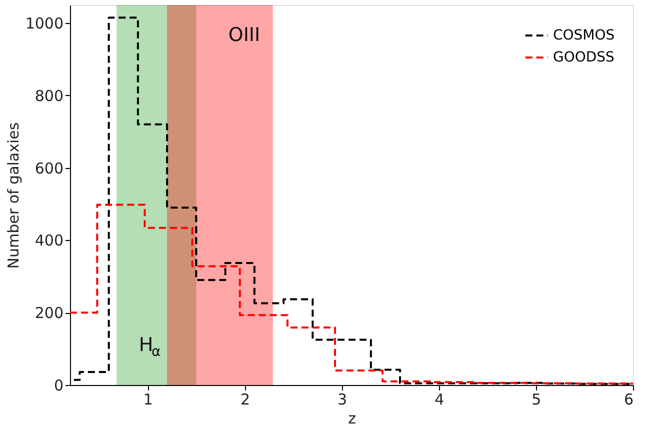 This screenshot has width=664, height=437. What do you see at coordinates (537, 399) in the screenshot?
I see `x-tick-label: 5` at bounding box center [537, 399].